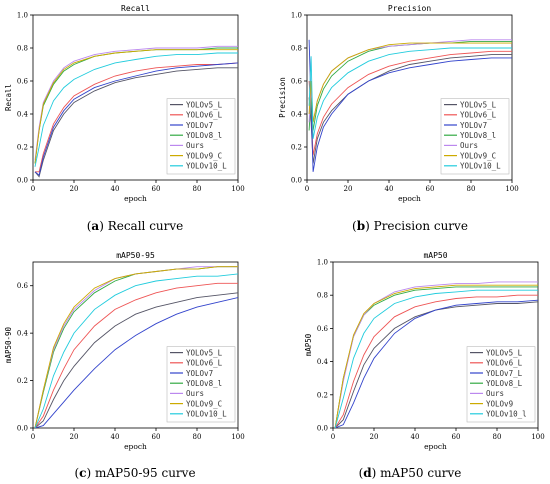  What do you see at coordinates (135, 255) in the screenshot?
I see `chart-title: mAP50-95` at bounding box center [135, 255].